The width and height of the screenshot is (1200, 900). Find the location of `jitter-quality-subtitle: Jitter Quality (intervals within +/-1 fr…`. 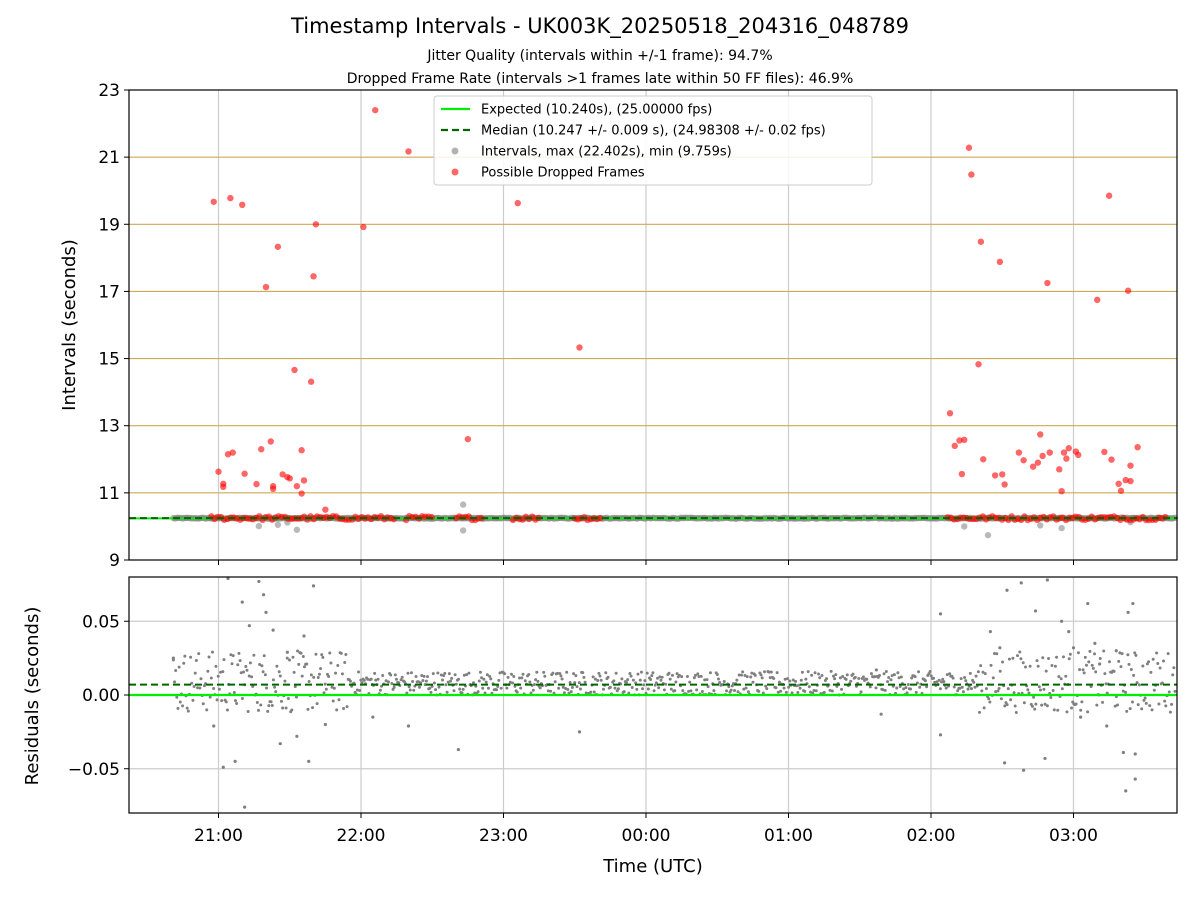

jitter-quality-subtitle: Jitter Quality (intervals within +/-1 fr… is located at coordinates (600, 56).